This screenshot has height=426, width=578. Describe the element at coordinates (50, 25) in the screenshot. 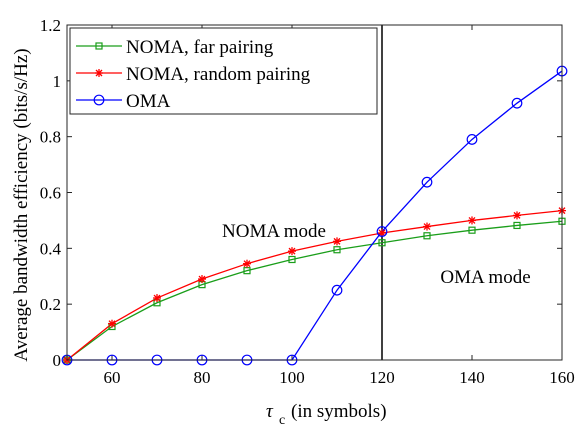

I see `y-tick-label: 1.2` at that location.